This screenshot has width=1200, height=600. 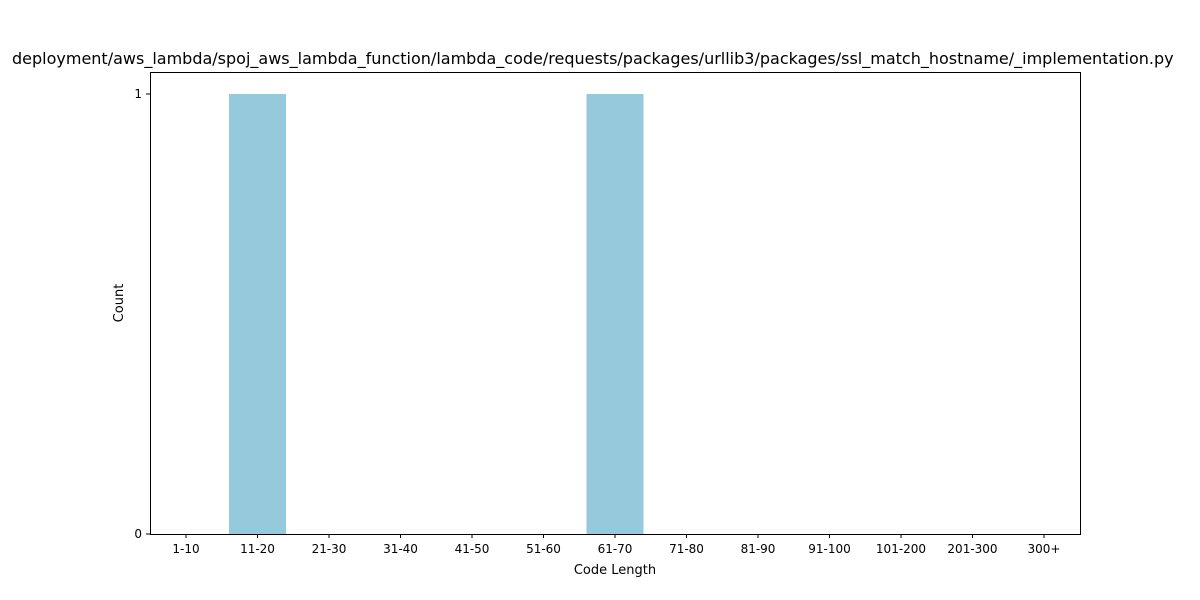 What do you see at coordinates (543, 549) in the screenshot?
I see `x-tick-label: 51-60` at bounding box center [543, 549].